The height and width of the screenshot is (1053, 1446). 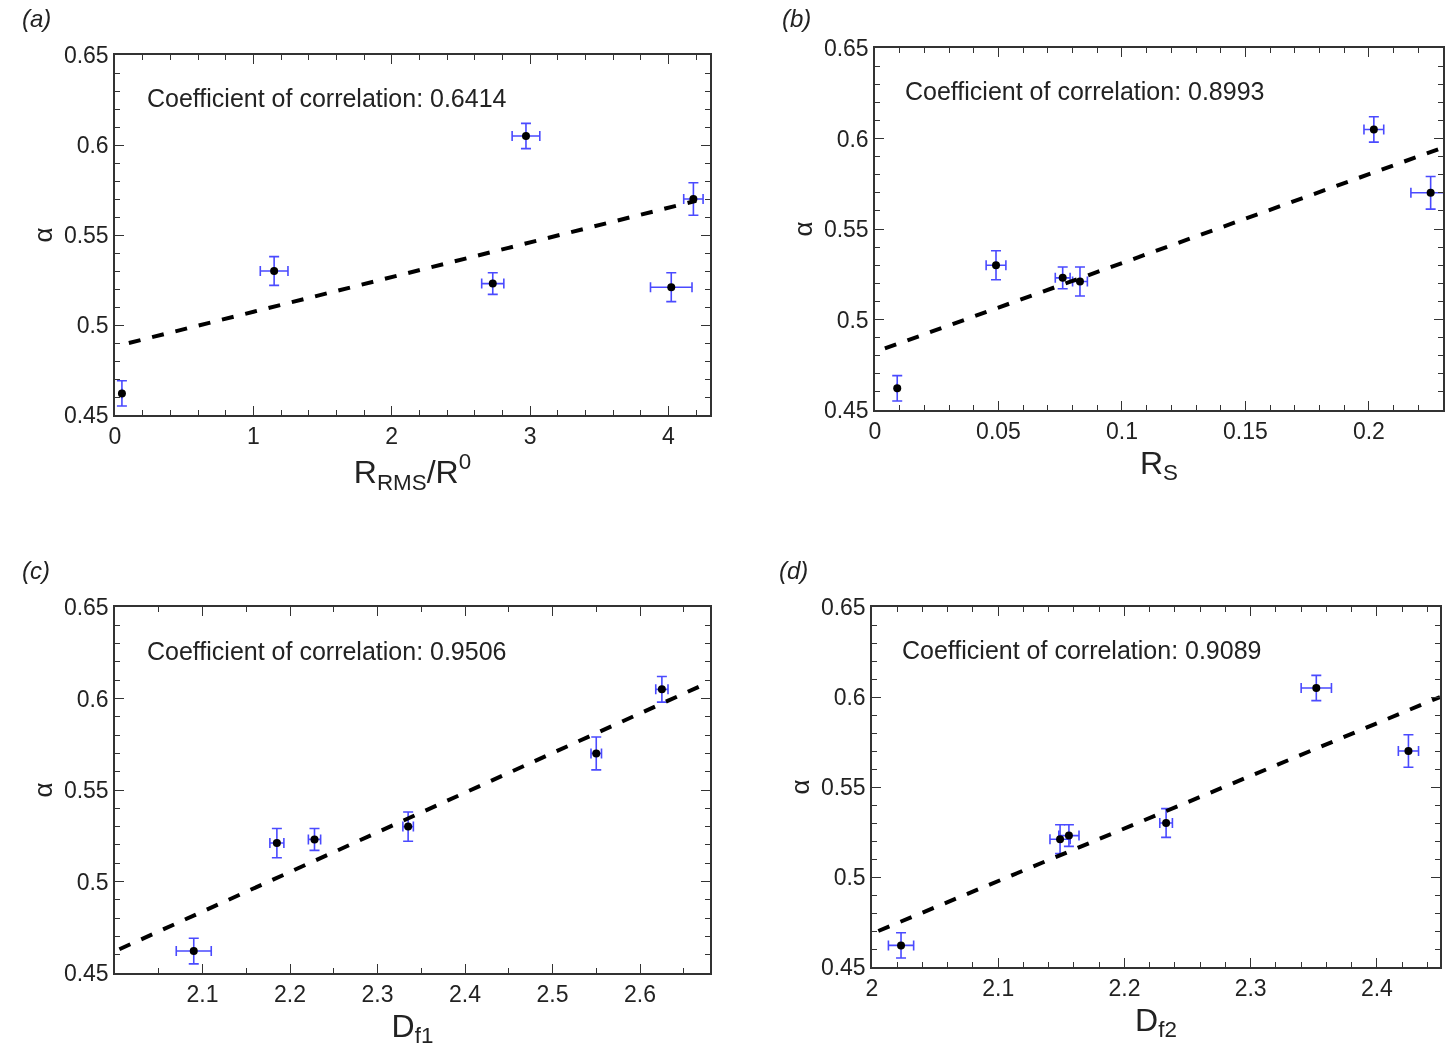 I want to click on x-tick-label: 0.15, so click(x=1245, y=431).